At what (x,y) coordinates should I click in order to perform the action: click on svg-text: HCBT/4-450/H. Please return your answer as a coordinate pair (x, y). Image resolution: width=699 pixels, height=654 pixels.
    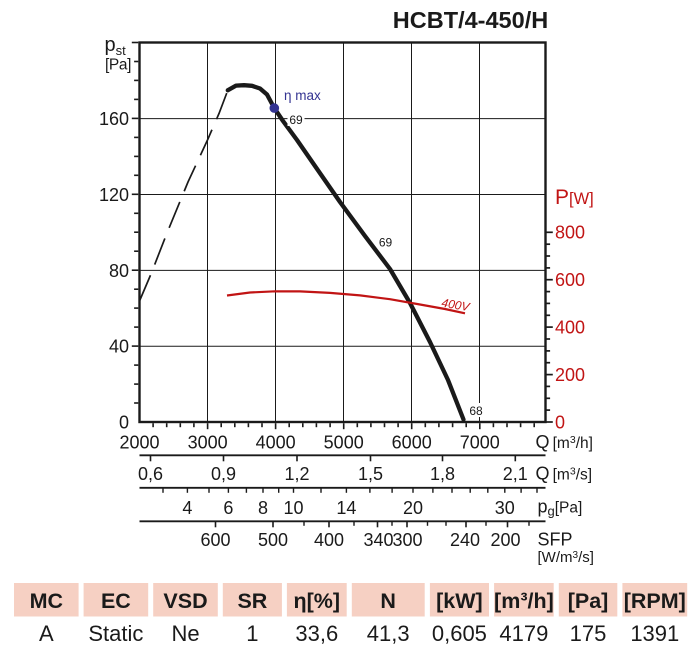
    Looking at the image, I should click on (470, 20).